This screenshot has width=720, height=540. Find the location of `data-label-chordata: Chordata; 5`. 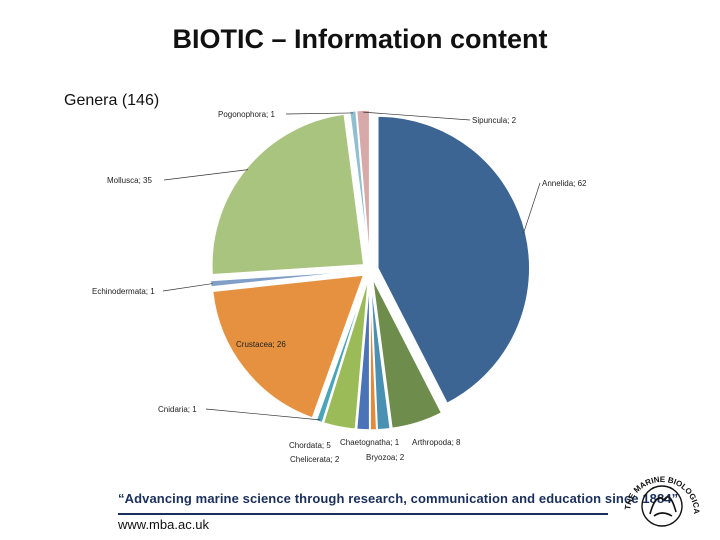

data-label-chordata: Chordata; 5 is located at coordinates (310, 445).